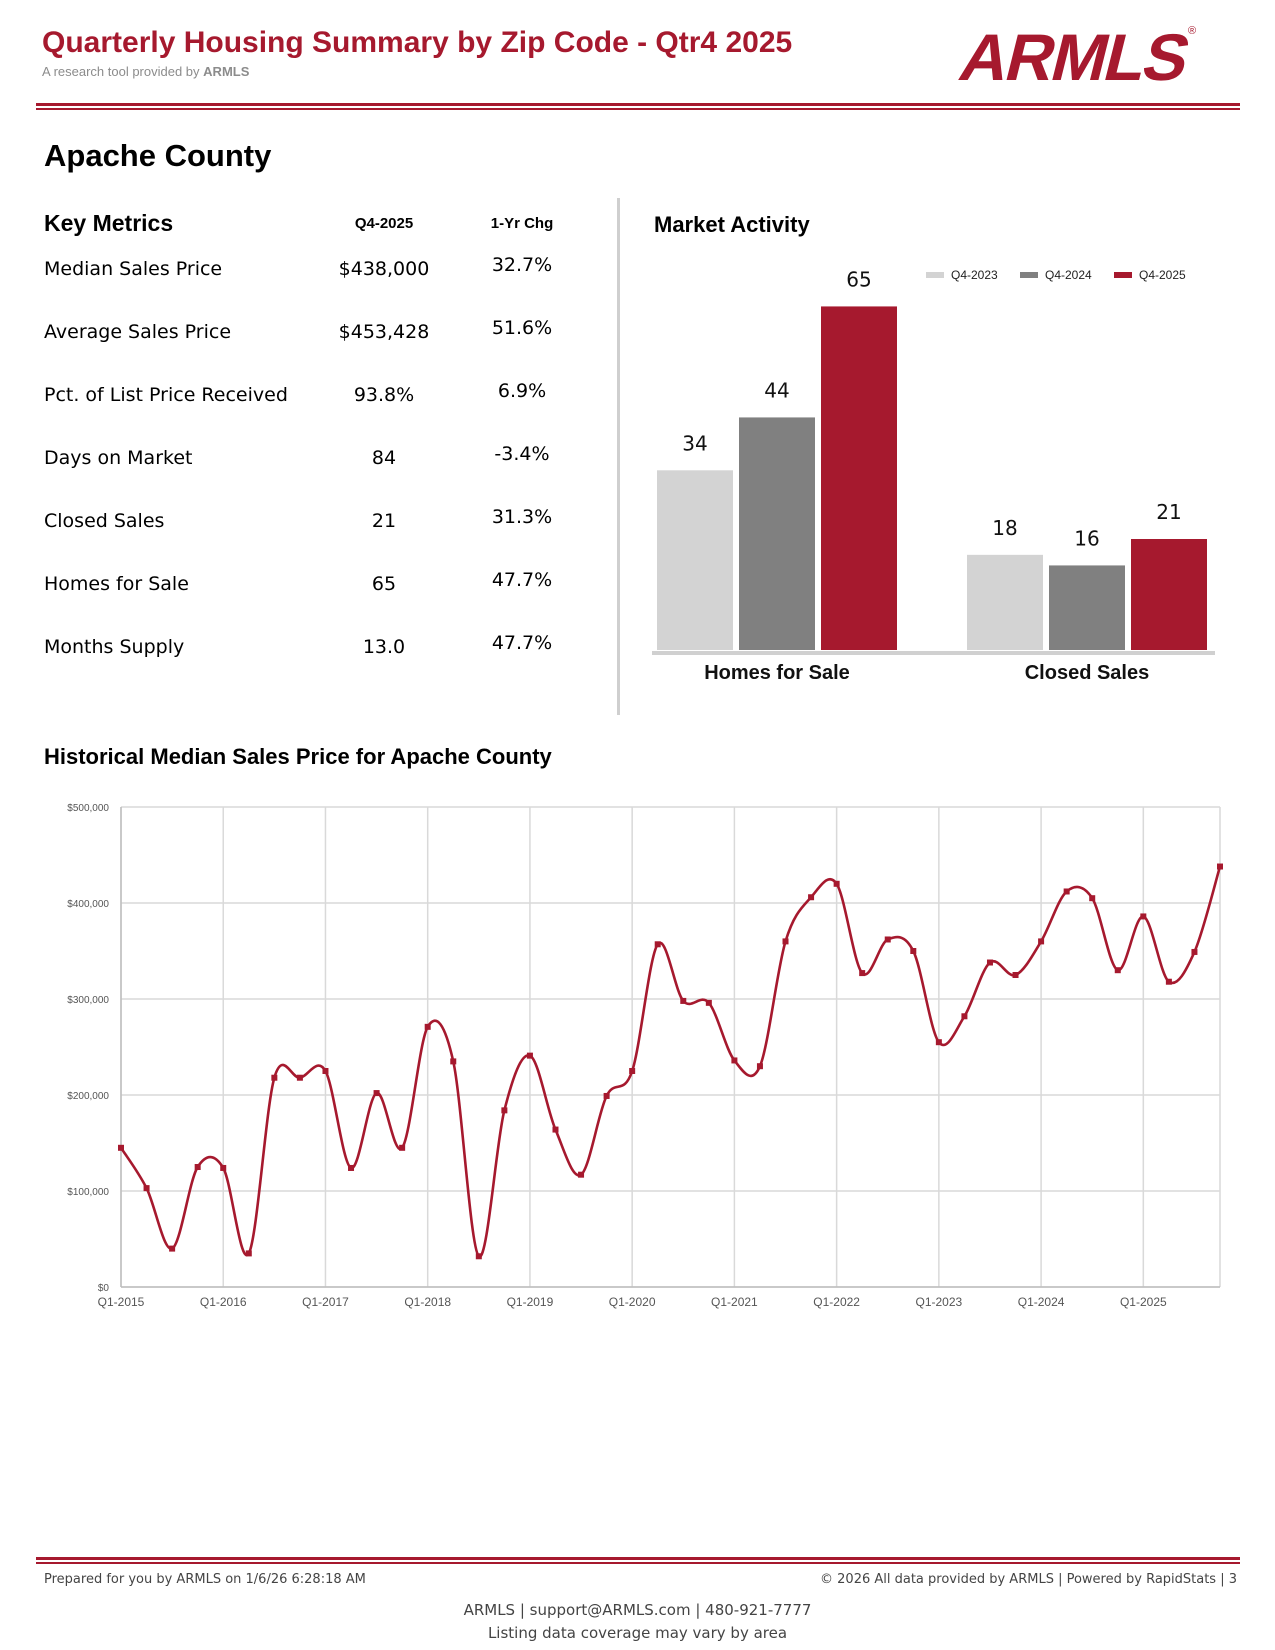 The image size is (1275, 1650). What do you see at coordinates (88, 1096) in the screenshot?
I see `y-tick-label: $200,000` at bounding box center [88, 1096].